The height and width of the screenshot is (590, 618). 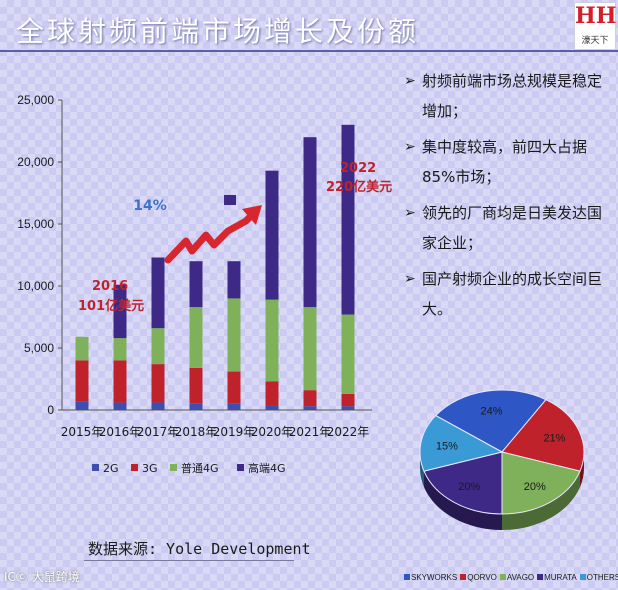 What do you see at coordinates (213, 234) in the screenshot?
I see `growth-arrow` at bounding box center [213, 234].